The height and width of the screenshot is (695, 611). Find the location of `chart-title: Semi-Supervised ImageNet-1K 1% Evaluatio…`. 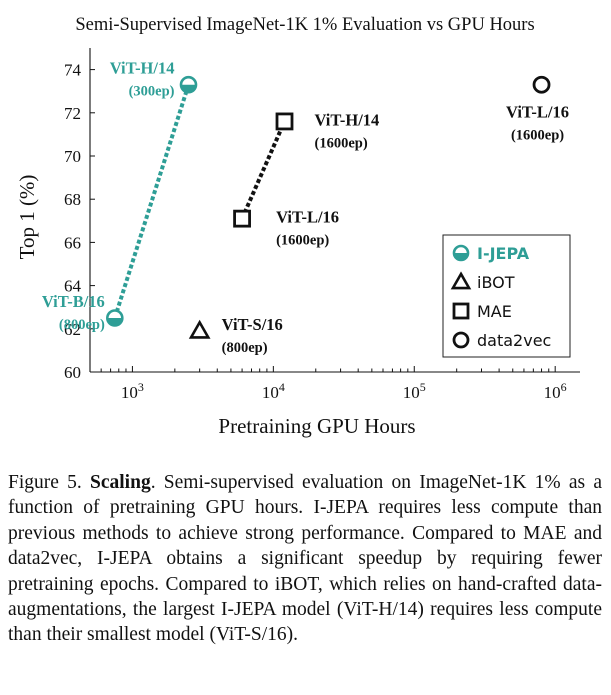

chart-title: Semi-Supervised ImageNet-1K 1% Evaluatio… is located at coordinates (304, 25).